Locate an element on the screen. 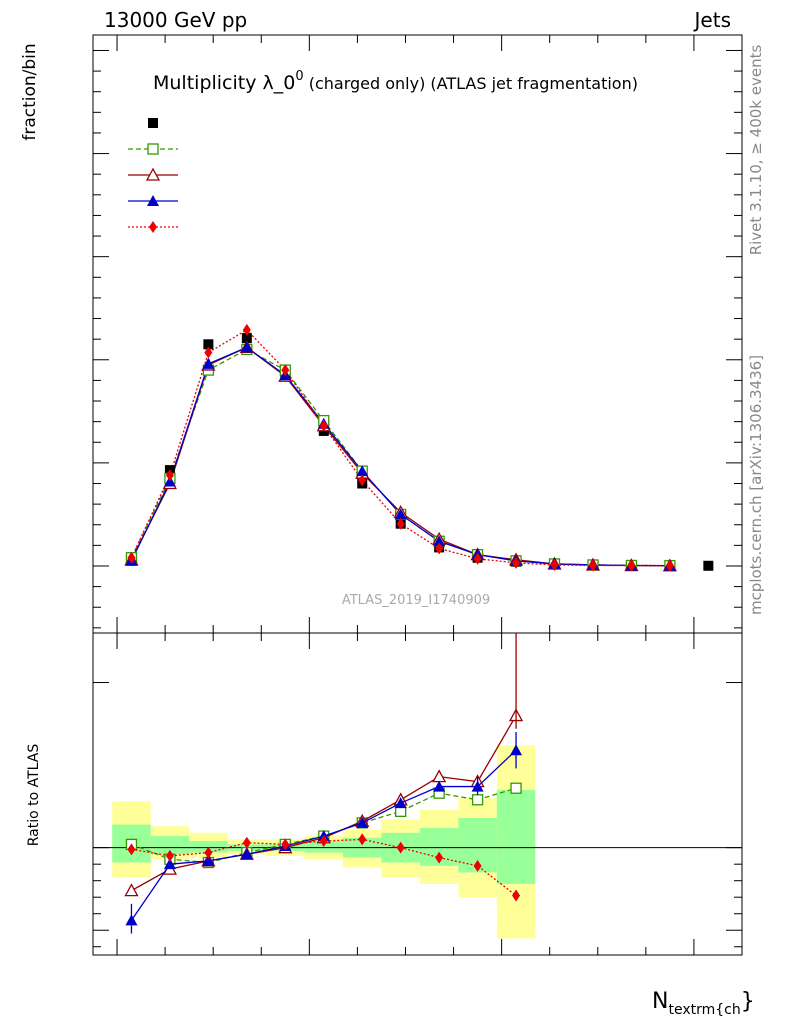  ratio-ylabel: Ratio to ATLAS is located at coordinates (34, 795).